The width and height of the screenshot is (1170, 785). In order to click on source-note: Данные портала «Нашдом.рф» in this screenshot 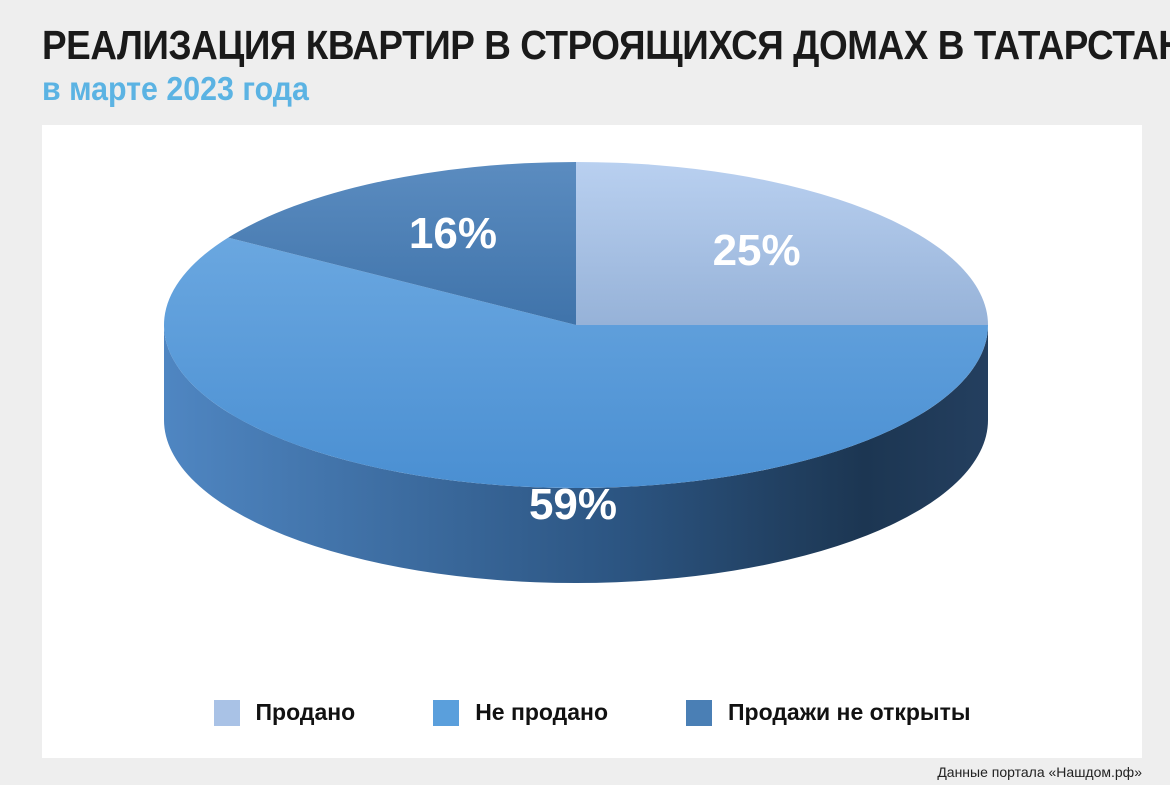, I will do `click(1039, 772)`.